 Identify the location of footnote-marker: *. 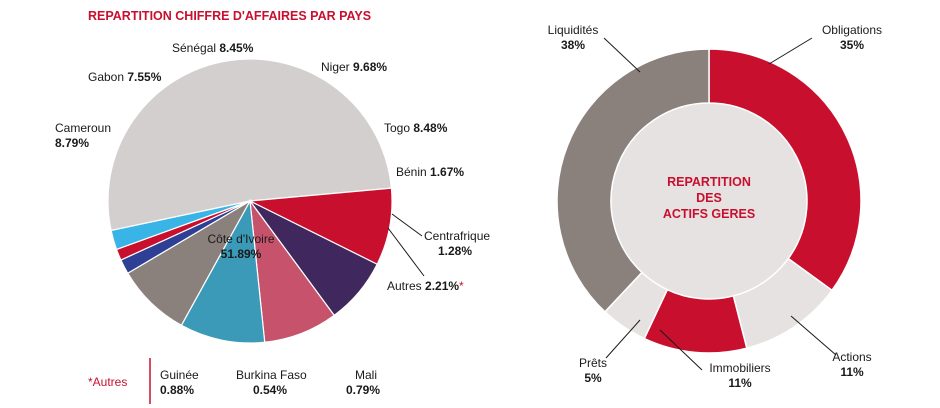
(461, 286).